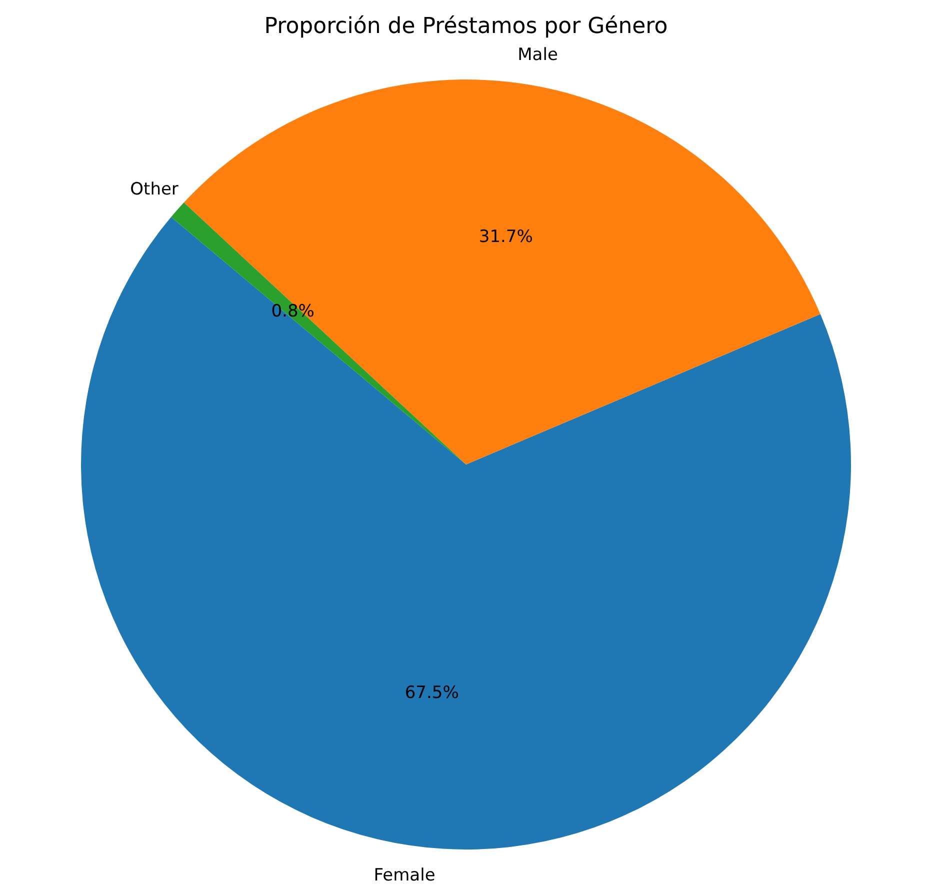  What do you see at coordinates (466, 26) in the screenshot?
I see `chart-title: Proporción de Préstamos por Género` at bounding box center [466, 26].